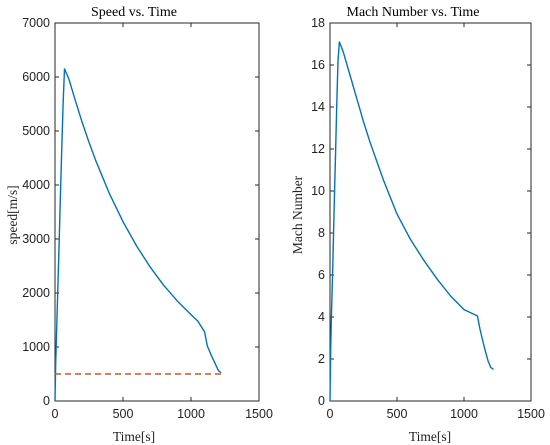 This screenshot has width=550, height=445. I want to click on speed-chart-title: Speed vs. Time, so click(134, 12).